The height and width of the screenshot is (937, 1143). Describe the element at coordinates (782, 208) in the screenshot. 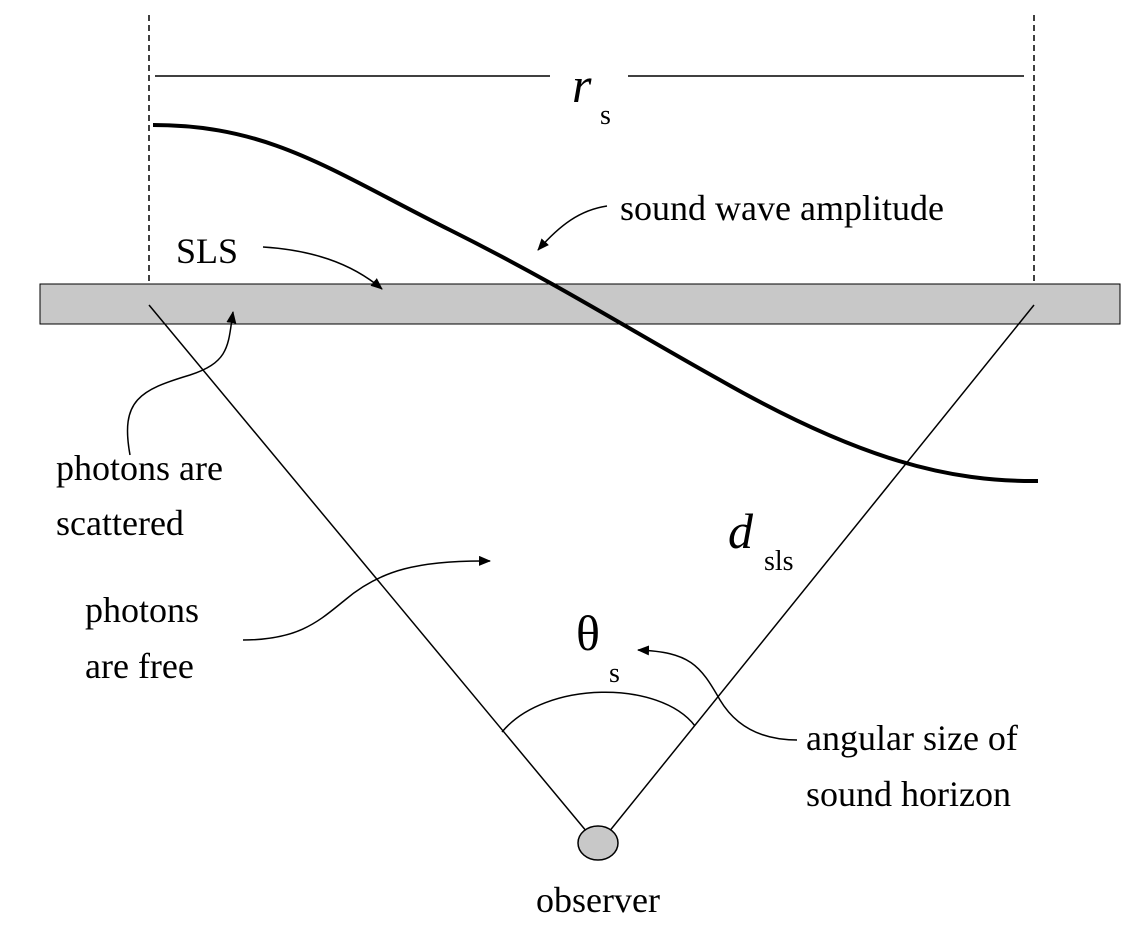

I see `wave-label: sound wave amplitude` at that location.